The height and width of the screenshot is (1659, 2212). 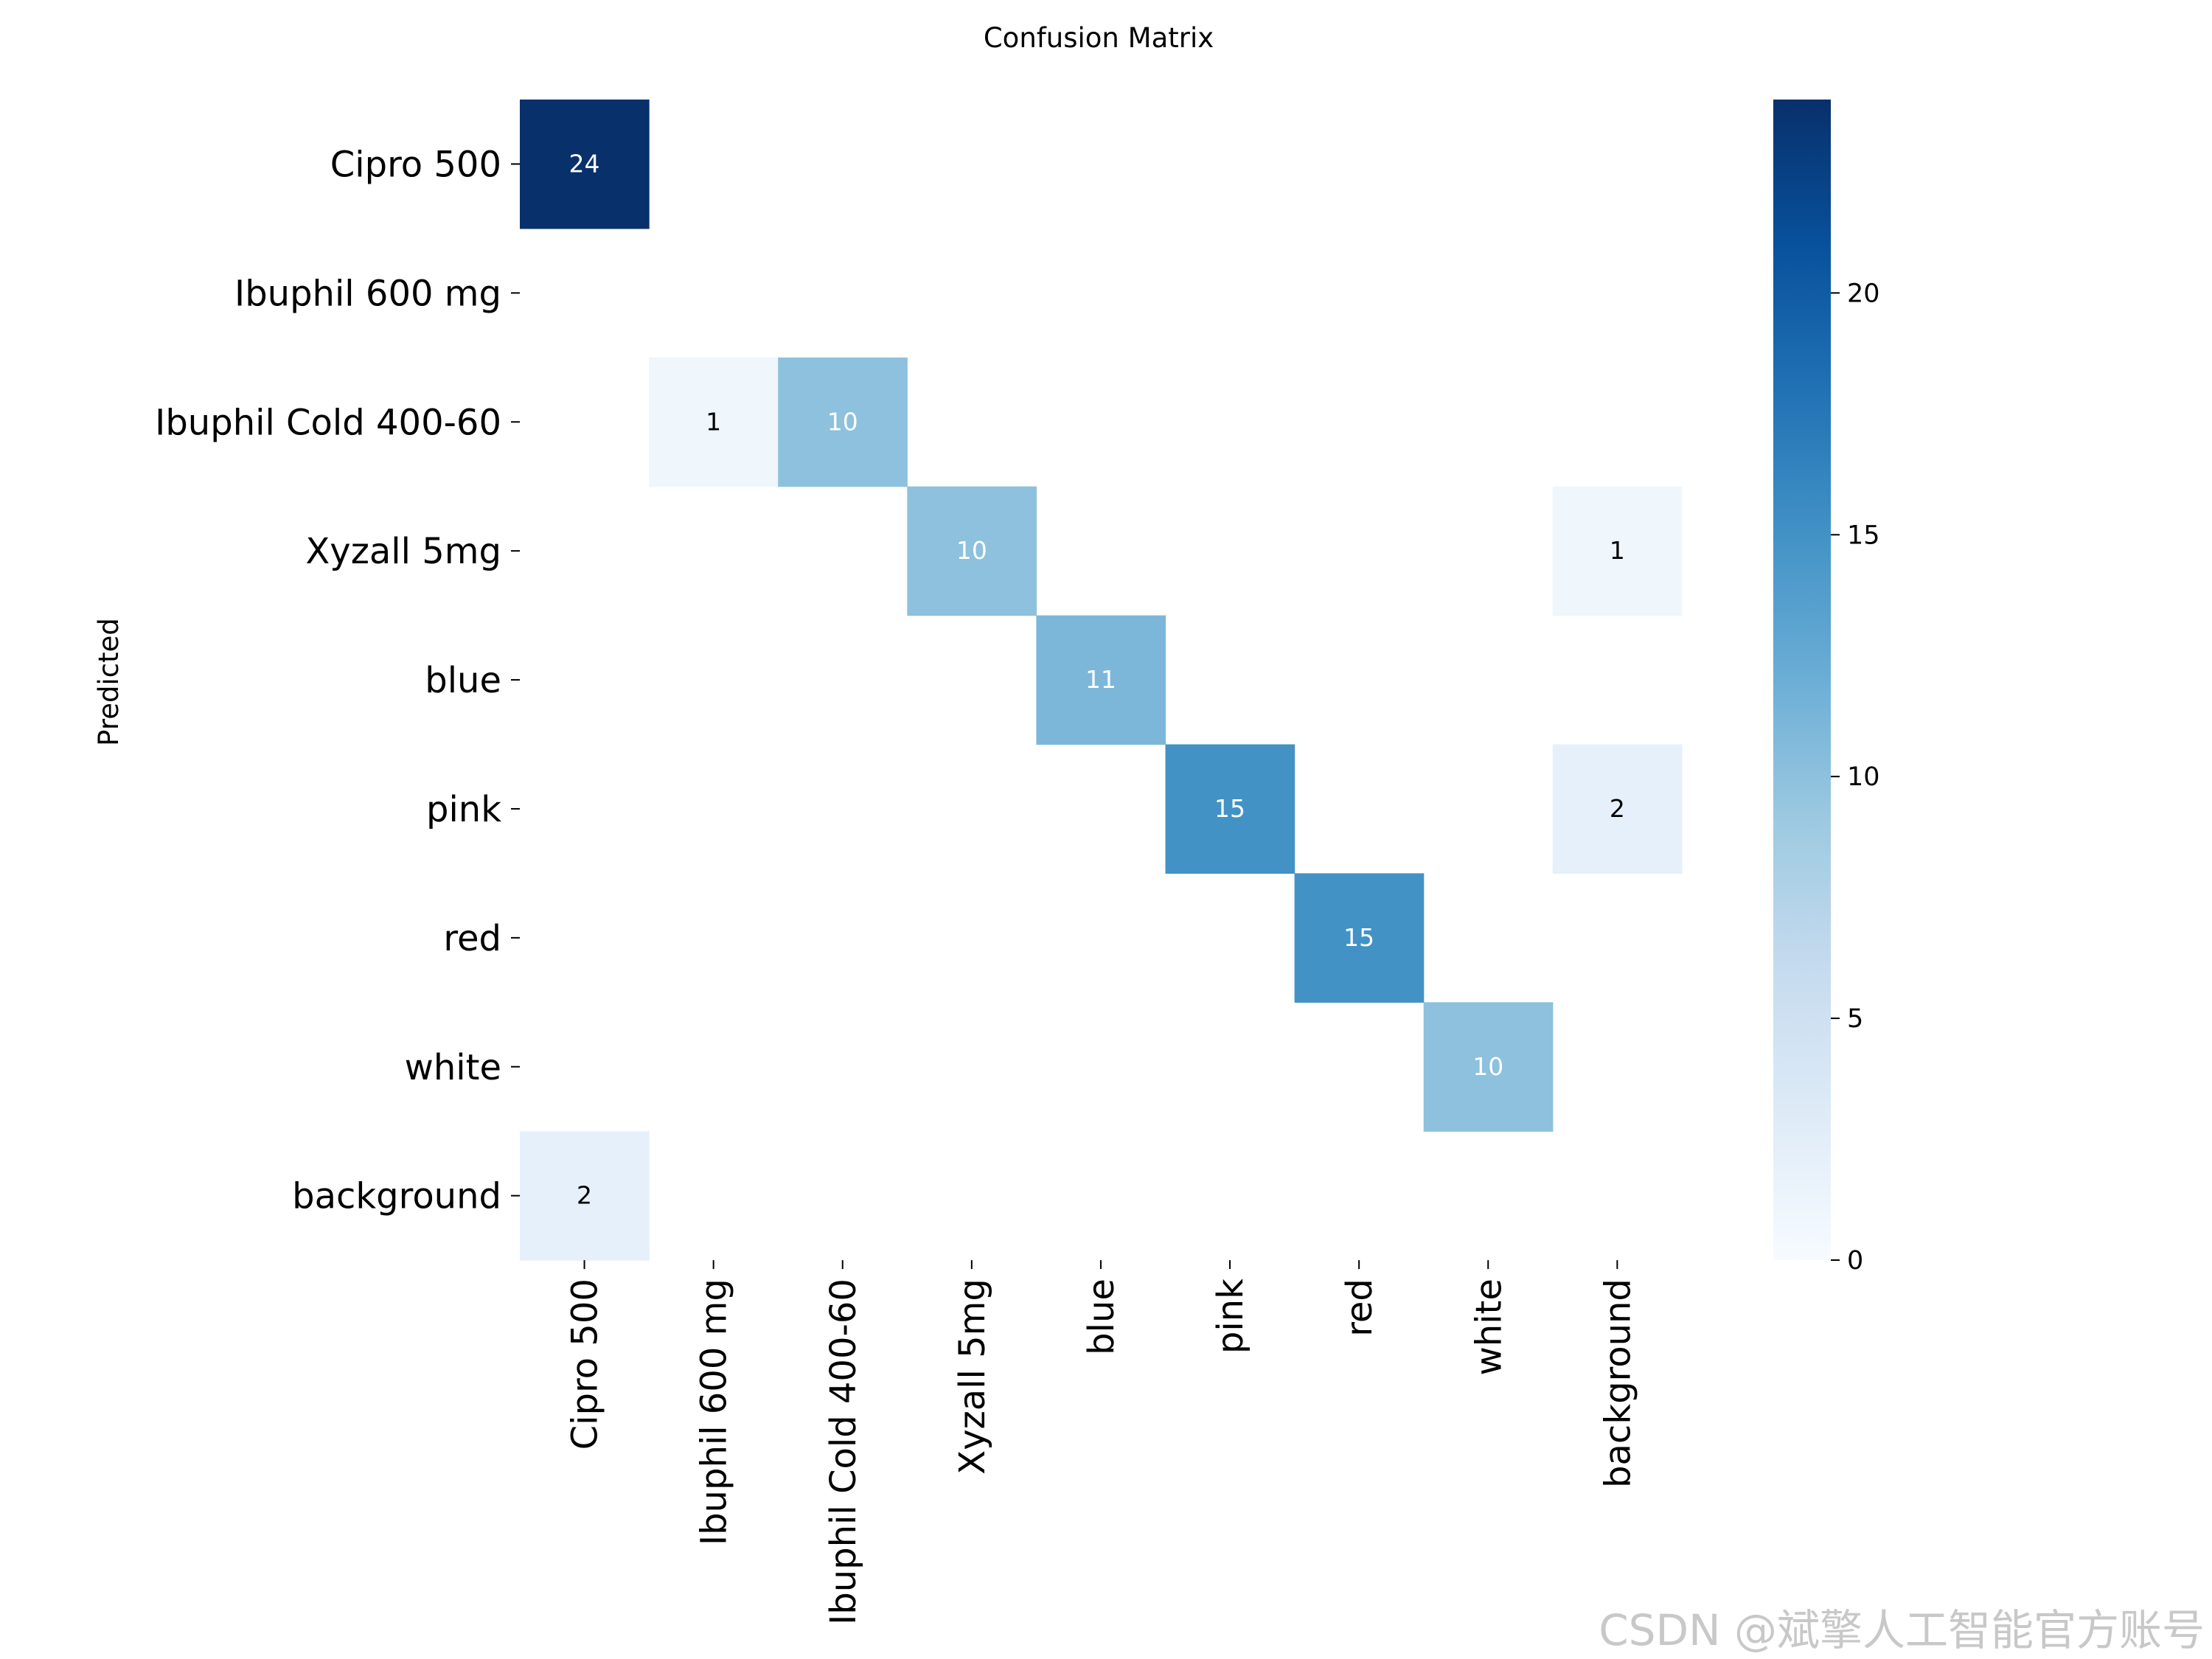 I want to click on row-label-blue: blue, so click(x=463, y=680).